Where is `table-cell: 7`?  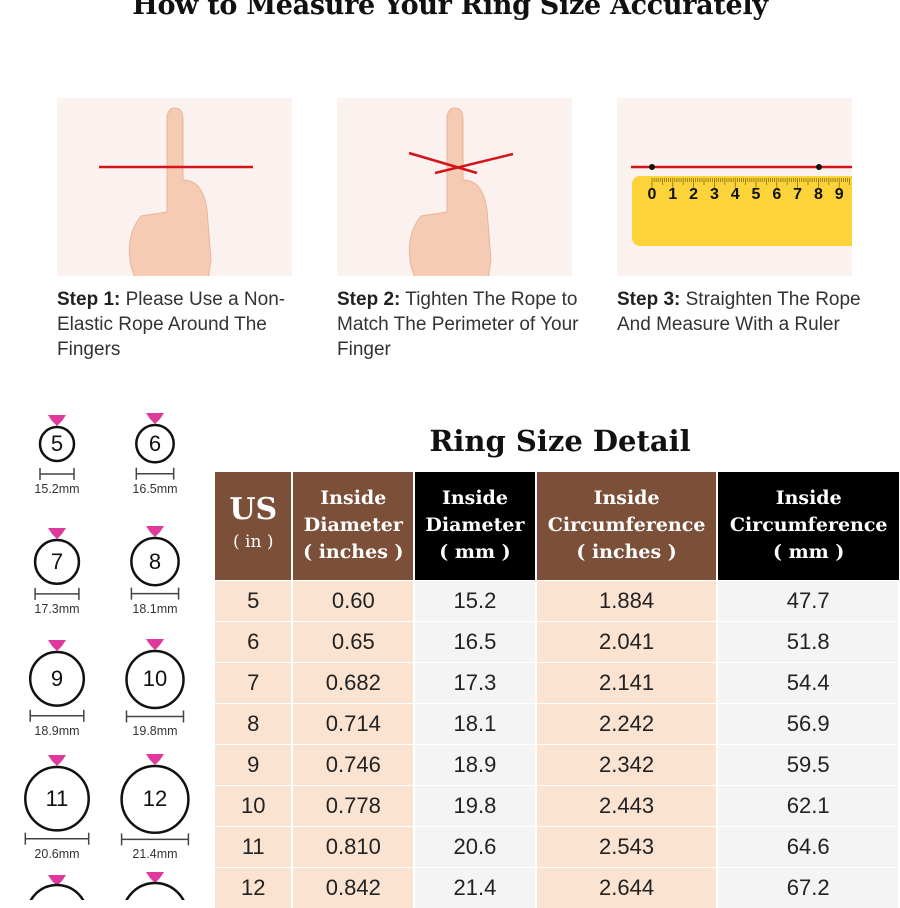
table-cell: 7 is located at coordinates (254, 682).